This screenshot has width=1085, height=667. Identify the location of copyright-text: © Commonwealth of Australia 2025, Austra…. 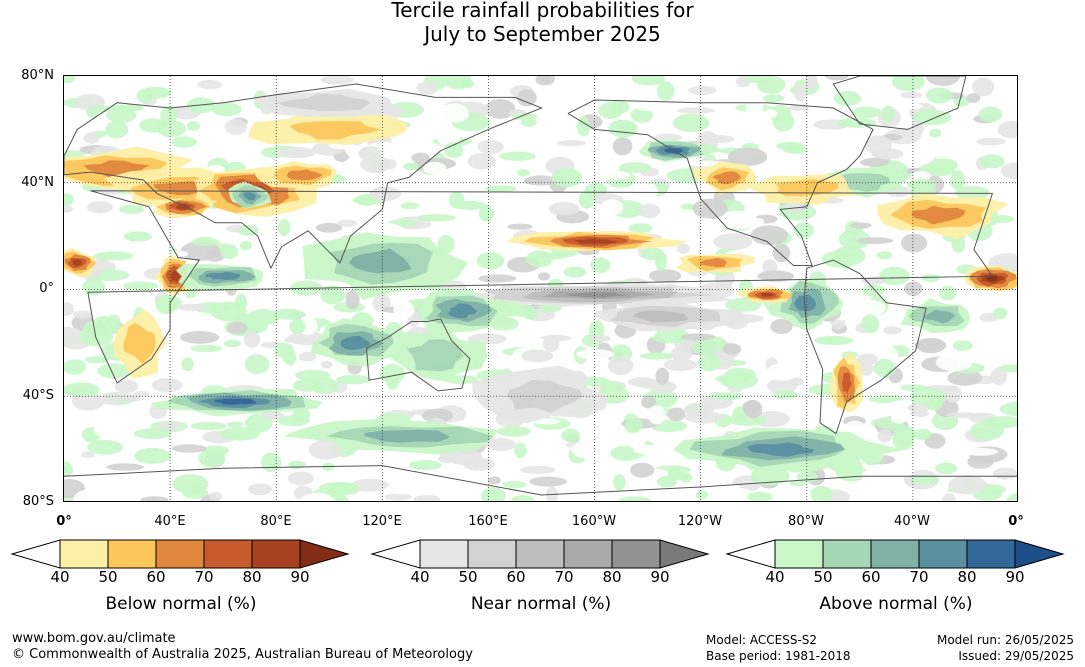
(242, 654).